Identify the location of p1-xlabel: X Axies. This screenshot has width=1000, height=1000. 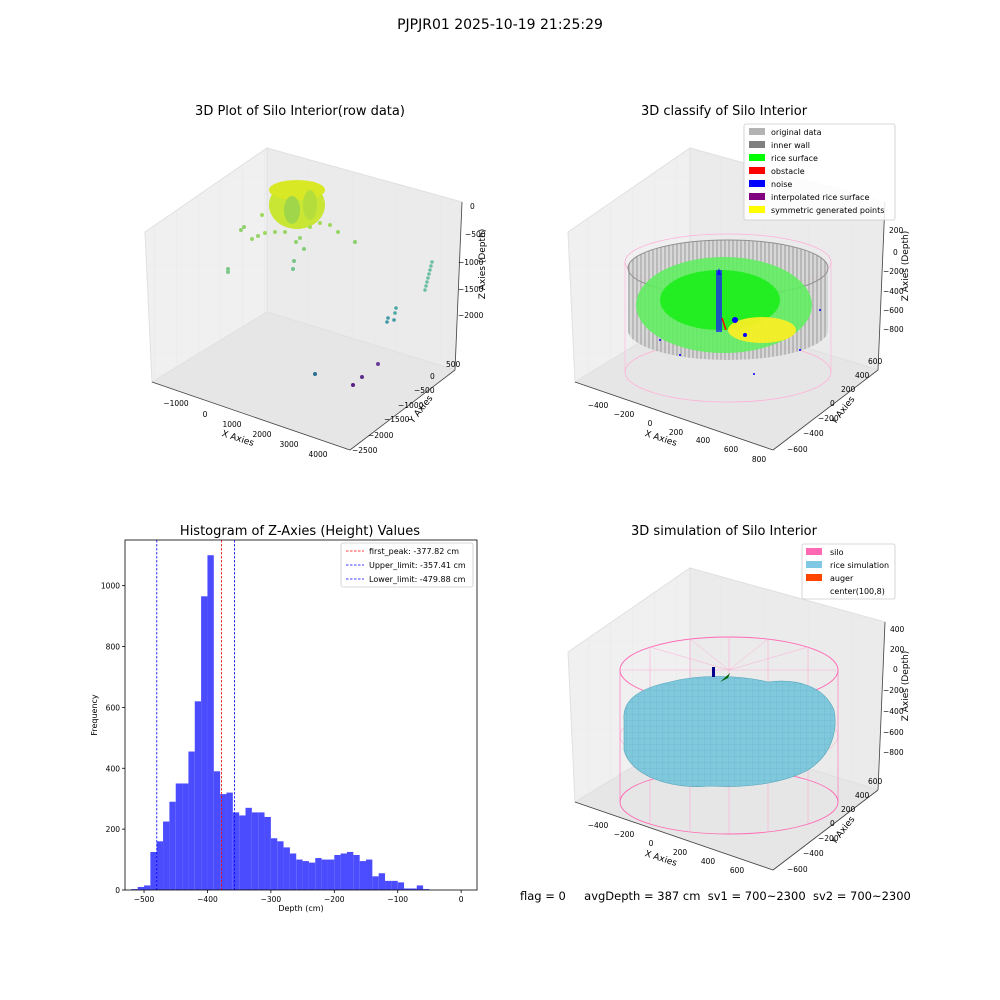
(237, 439).